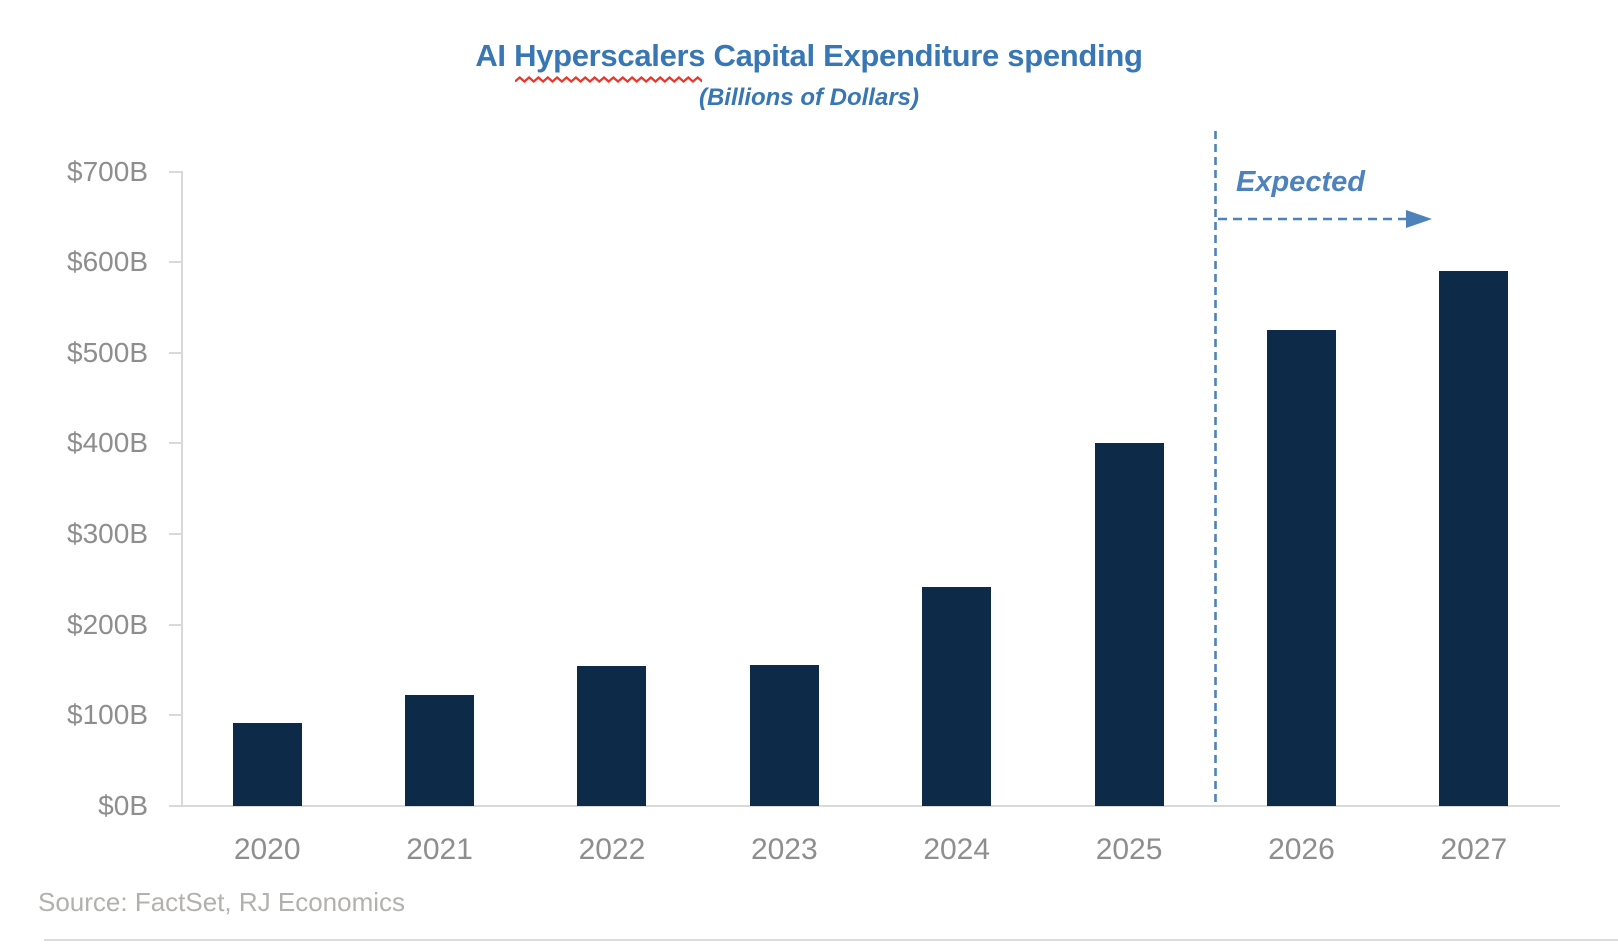 This screenshot has width=1618, height=946. I want to click on y-axis-tick-label: $700B, so click(107, 171).